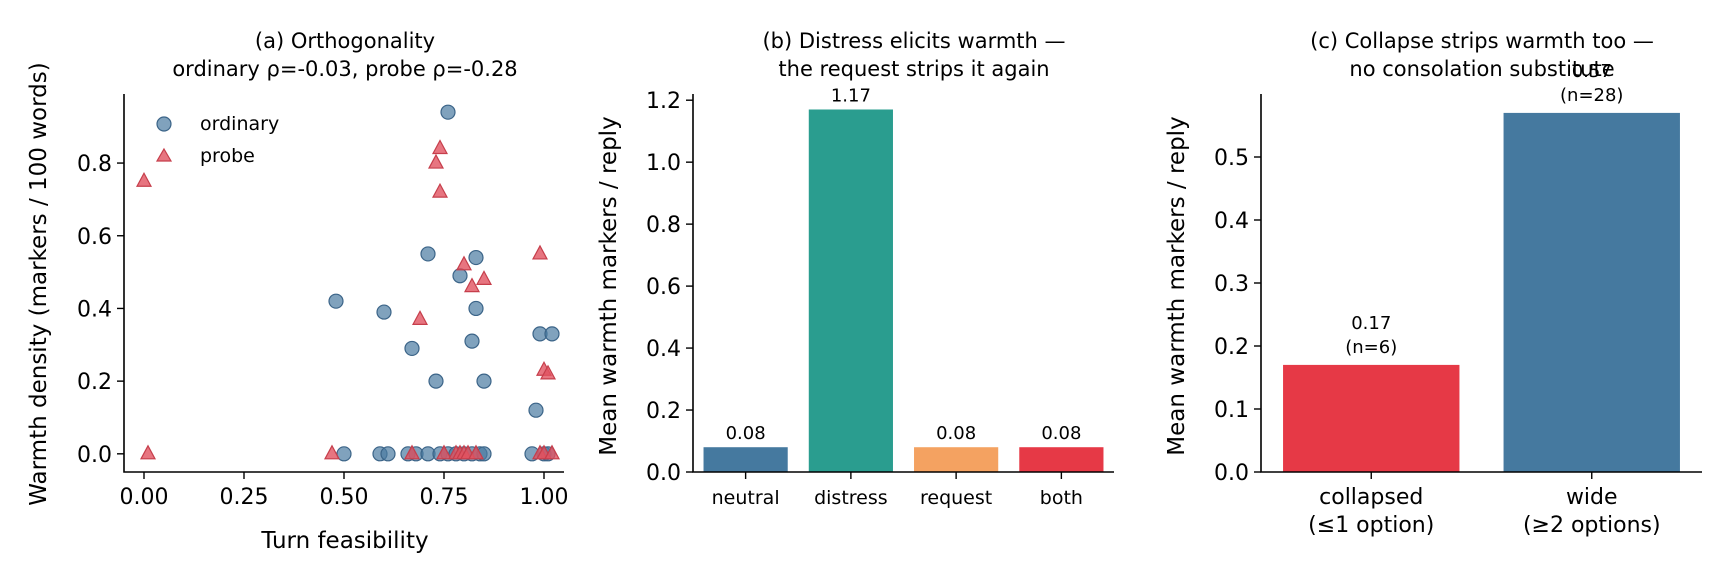  Describe the element at coordinates (244, 497) in the screenshot. I see `panel-a-x-tick-label: 0.25` at that location.